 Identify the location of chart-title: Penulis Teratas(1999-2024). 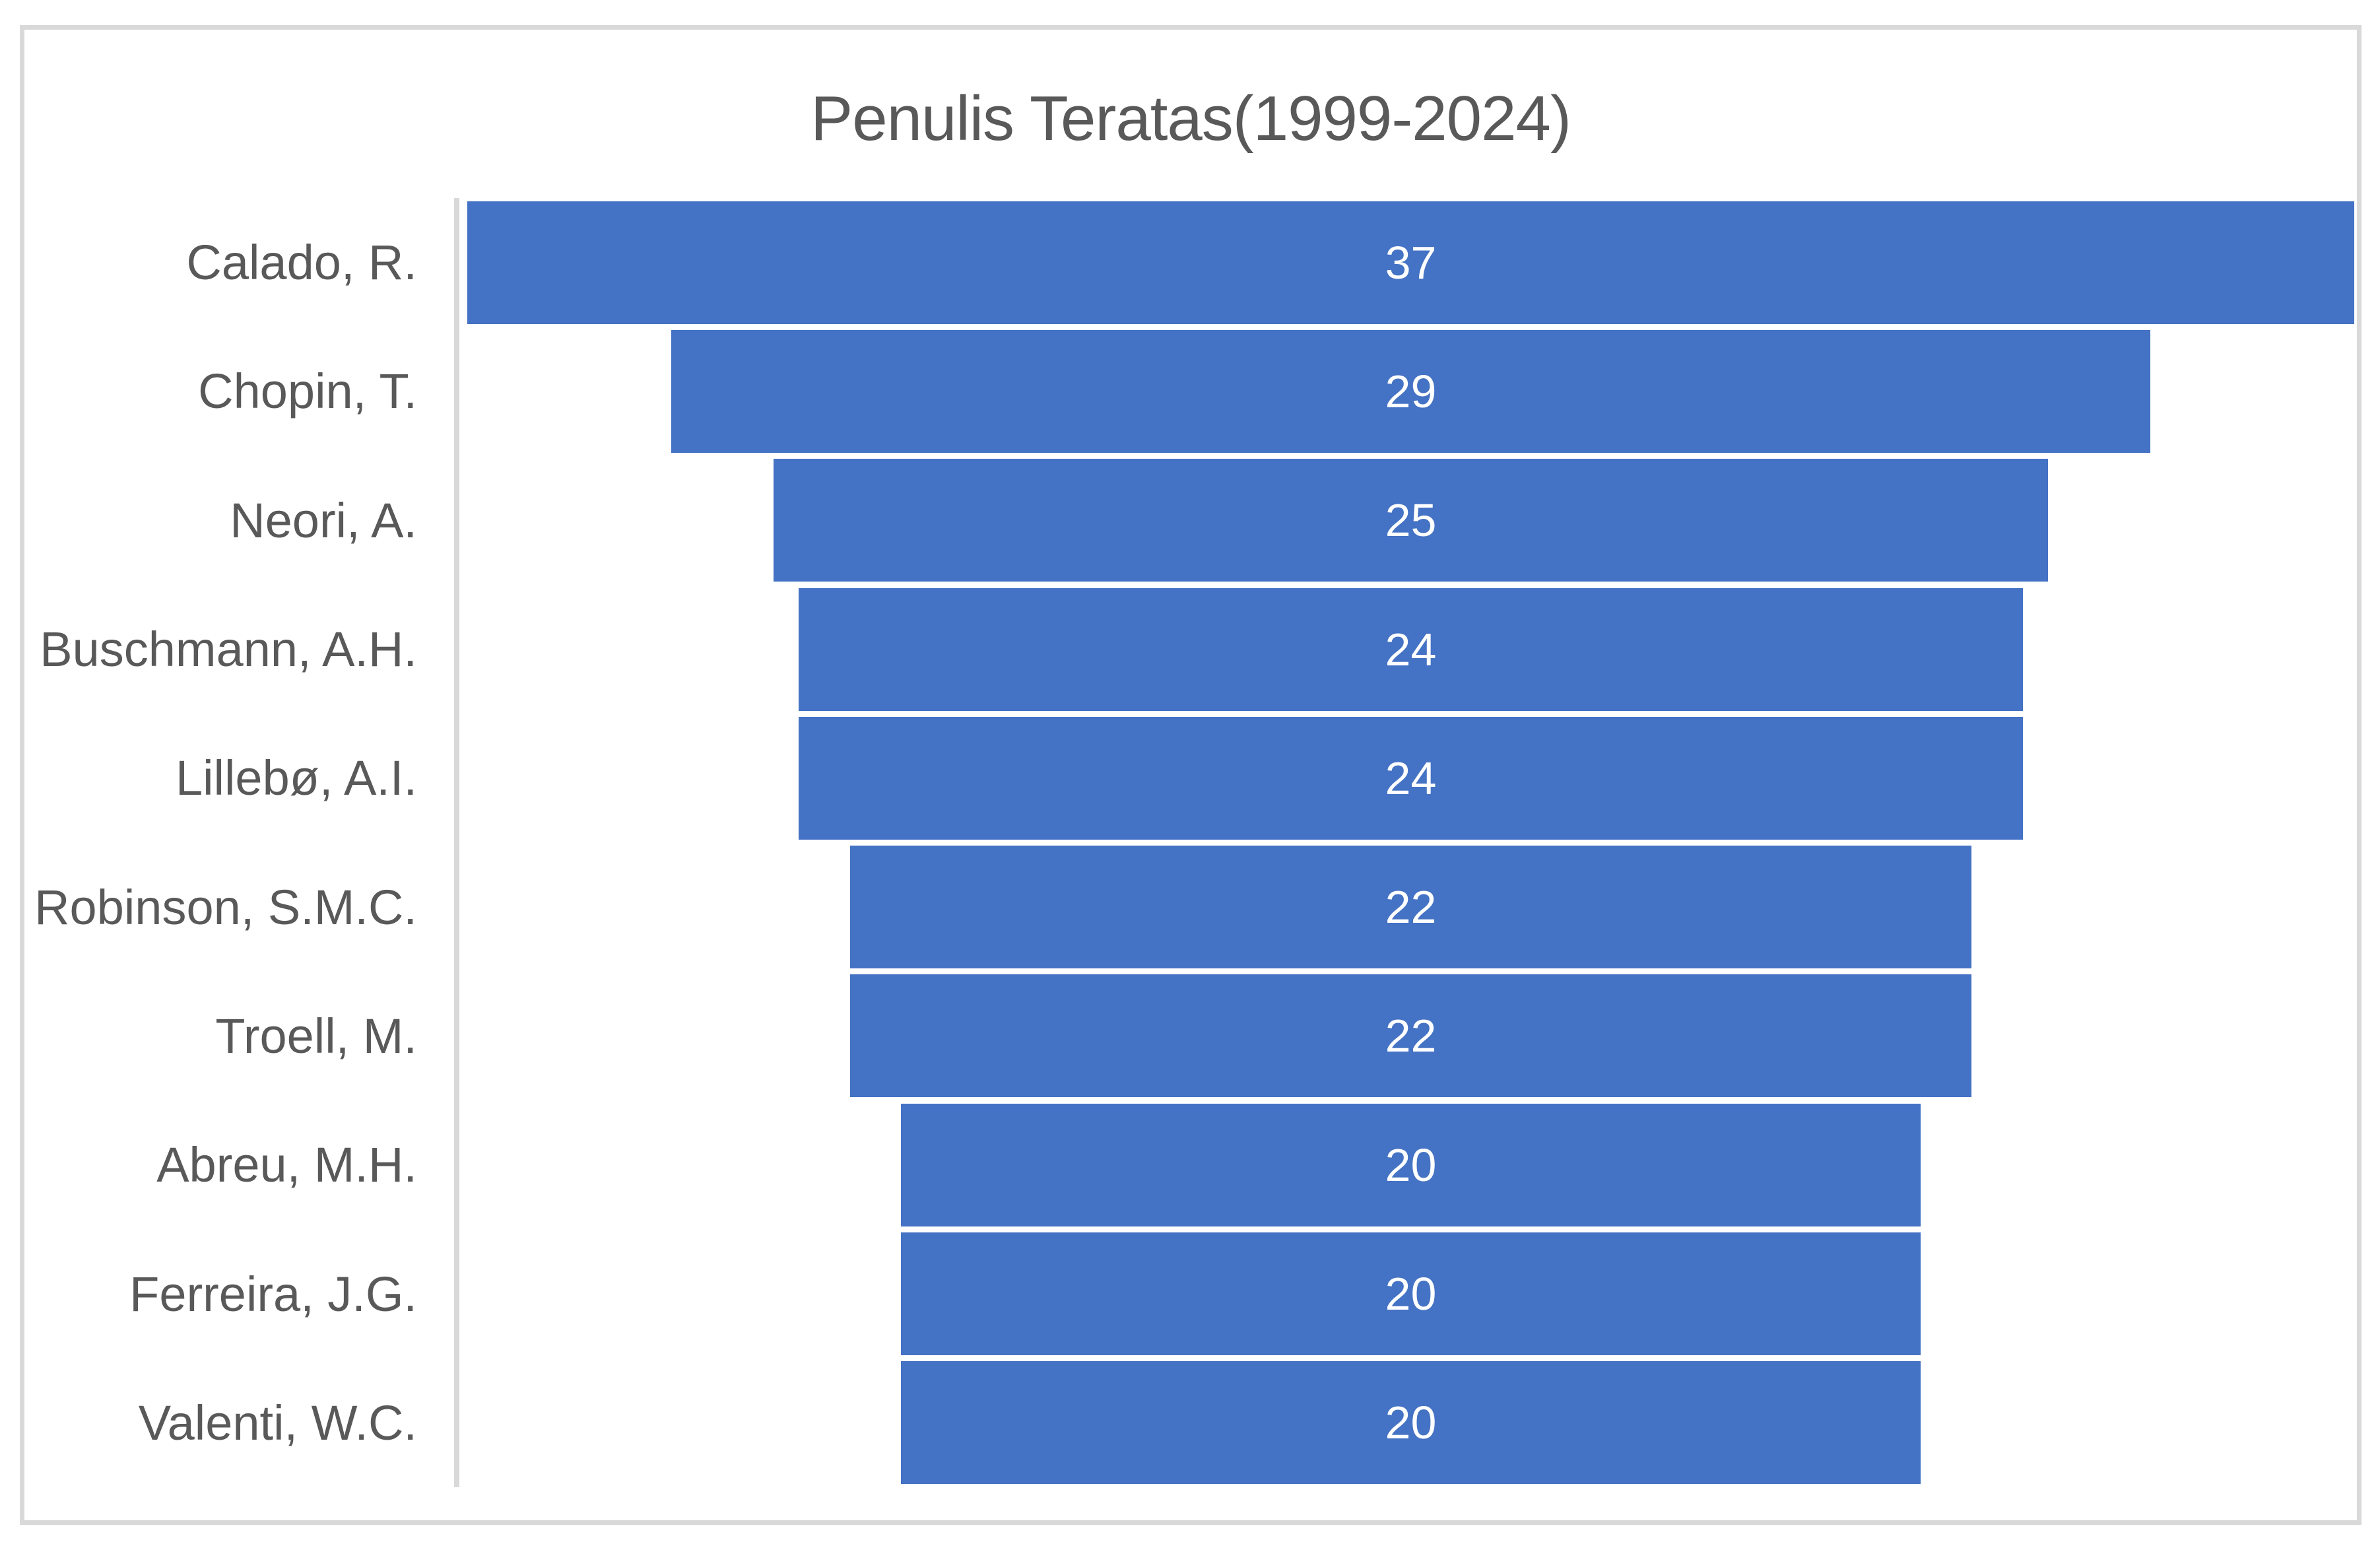
(1190, 118).